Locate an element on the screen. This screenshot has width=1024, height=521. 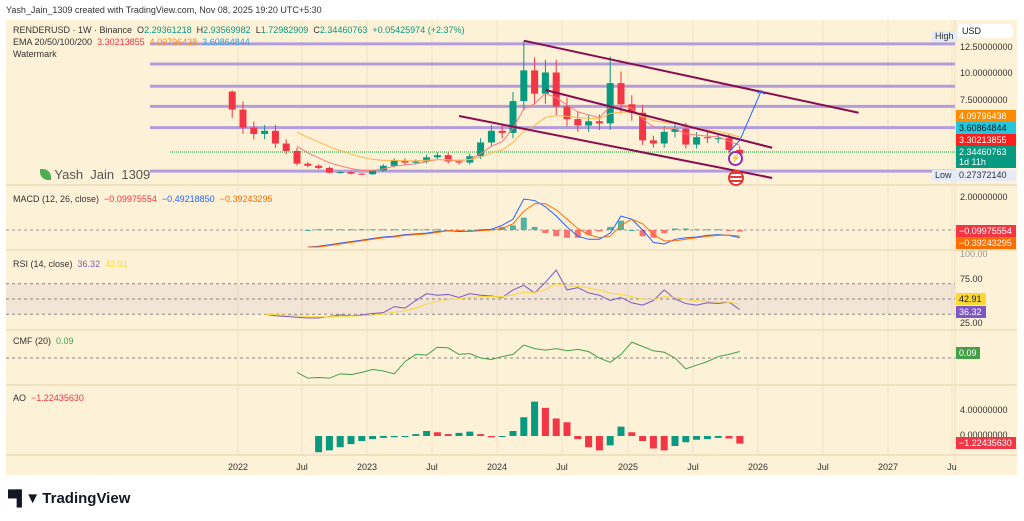
us-flag-event-icon is located at coordinates (736, 178).